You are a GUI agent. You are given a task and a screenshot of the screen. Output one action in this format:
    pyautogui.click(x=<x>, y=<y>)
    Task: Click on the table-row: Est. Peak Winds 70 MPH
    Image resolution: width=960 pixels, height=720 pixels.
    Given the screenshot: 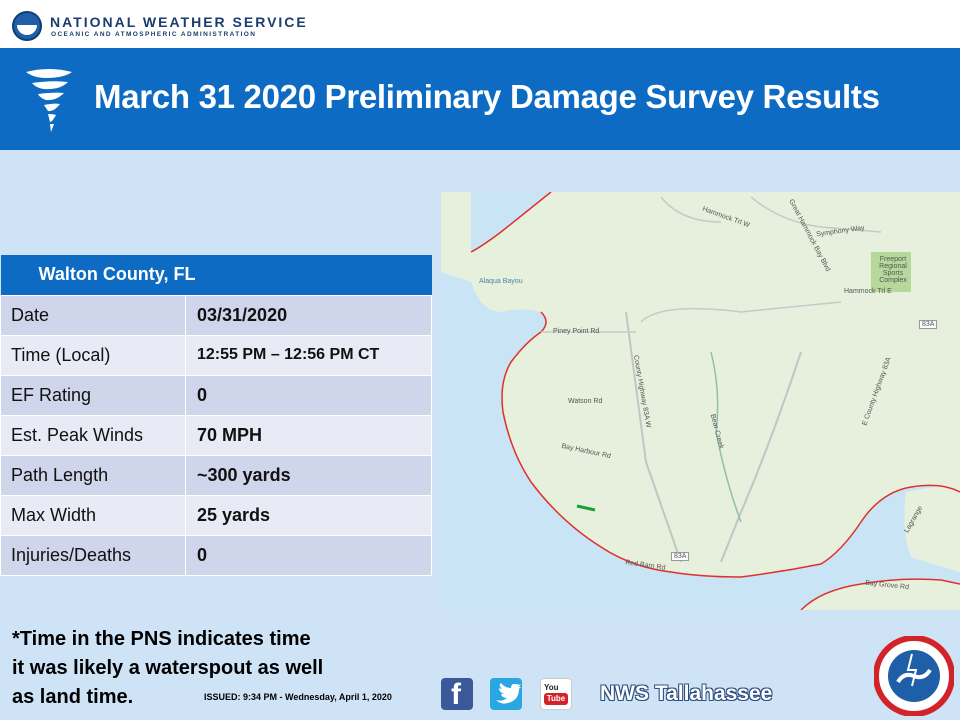 What is the action you would take?
    pyautogui.click(x=216, y=435)
    